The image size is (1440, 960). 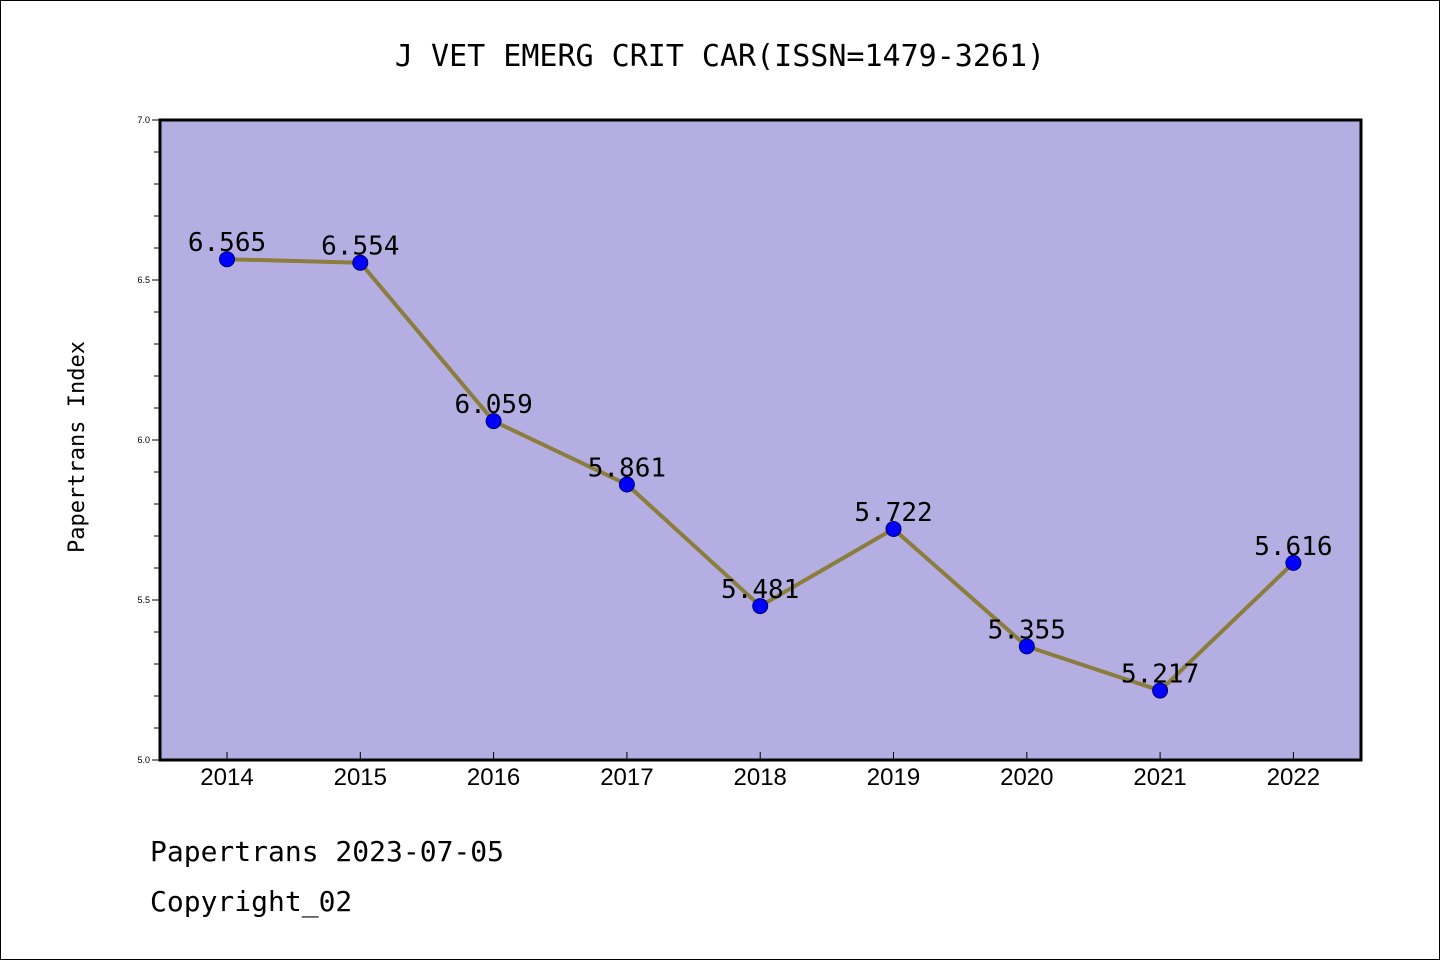 I want to click on y-tick-label: 7.0, so click(x=143, y=120).